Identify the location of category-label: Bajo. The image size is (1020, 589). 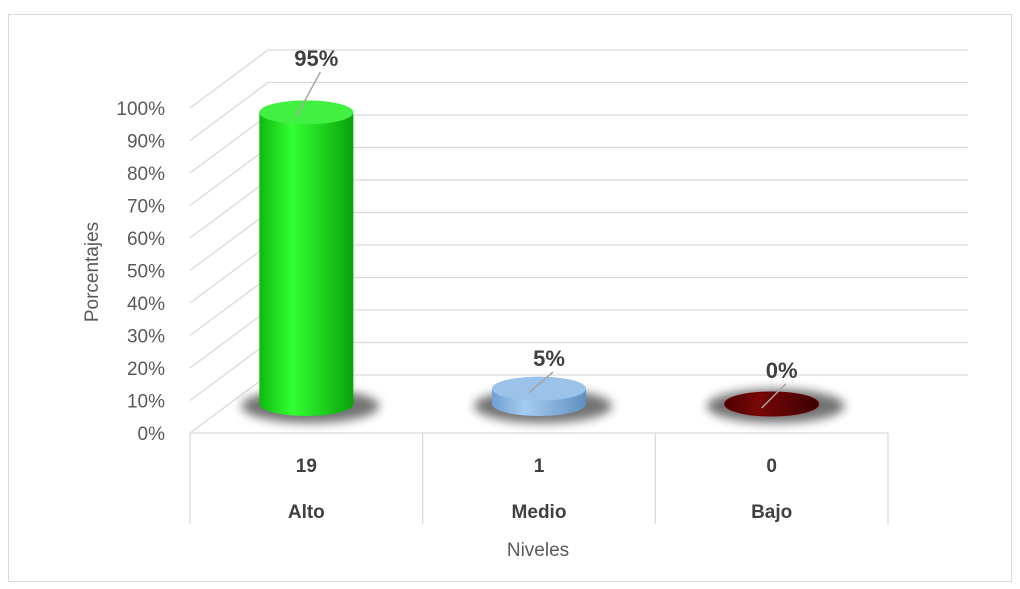
(771, 512).